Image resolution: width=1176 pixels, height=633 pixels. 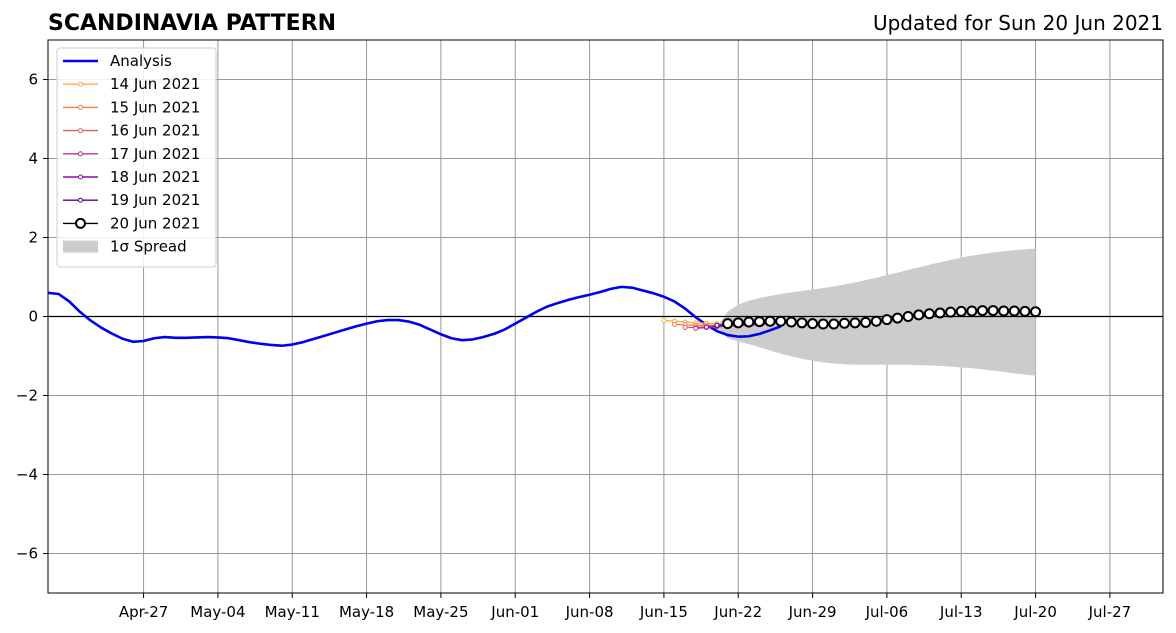 What do you see at coordinates (1018, 23) in the screenshot?
I see `chart-subtitle: Updated for Sun 20 Jun 2021` at bounding box center [1018, 23].